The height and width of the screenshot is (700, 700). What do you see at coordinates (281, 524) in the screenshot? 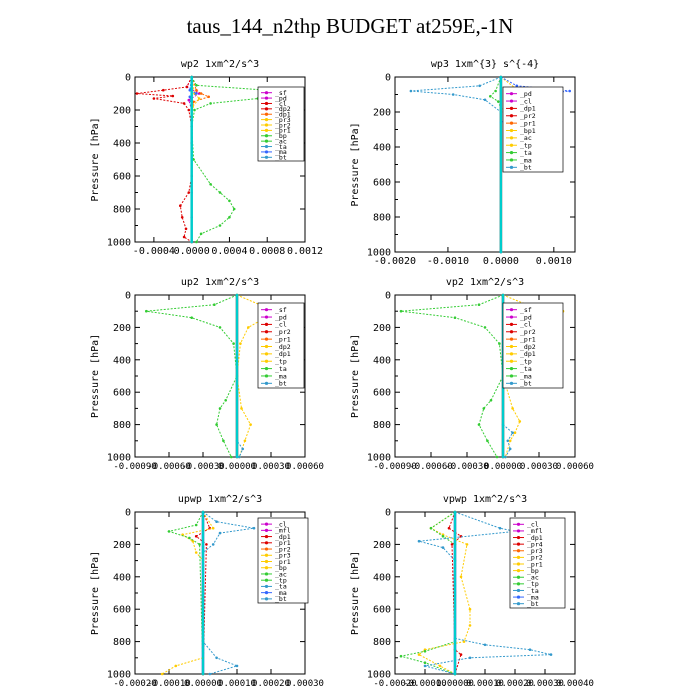
I see `legend-label: _cl` at bounding box center [281, 524].